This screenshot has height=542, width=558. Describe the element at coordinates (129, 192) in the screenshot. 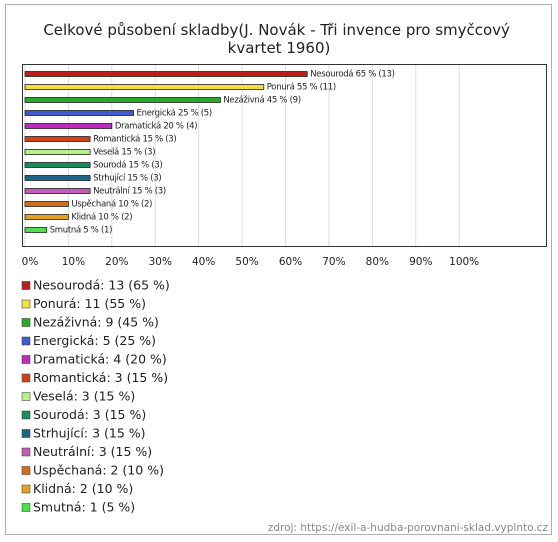

I see `data-label: Neutrální 15 % (3)` at that location.